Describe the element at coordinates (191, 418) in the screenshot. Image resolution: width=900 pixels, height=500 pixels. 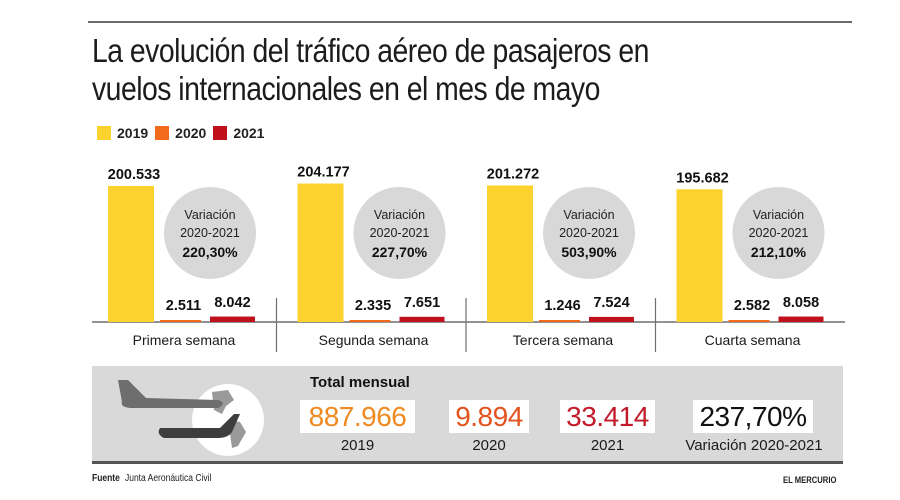
I see `airplanes-globe-icon` at that location.